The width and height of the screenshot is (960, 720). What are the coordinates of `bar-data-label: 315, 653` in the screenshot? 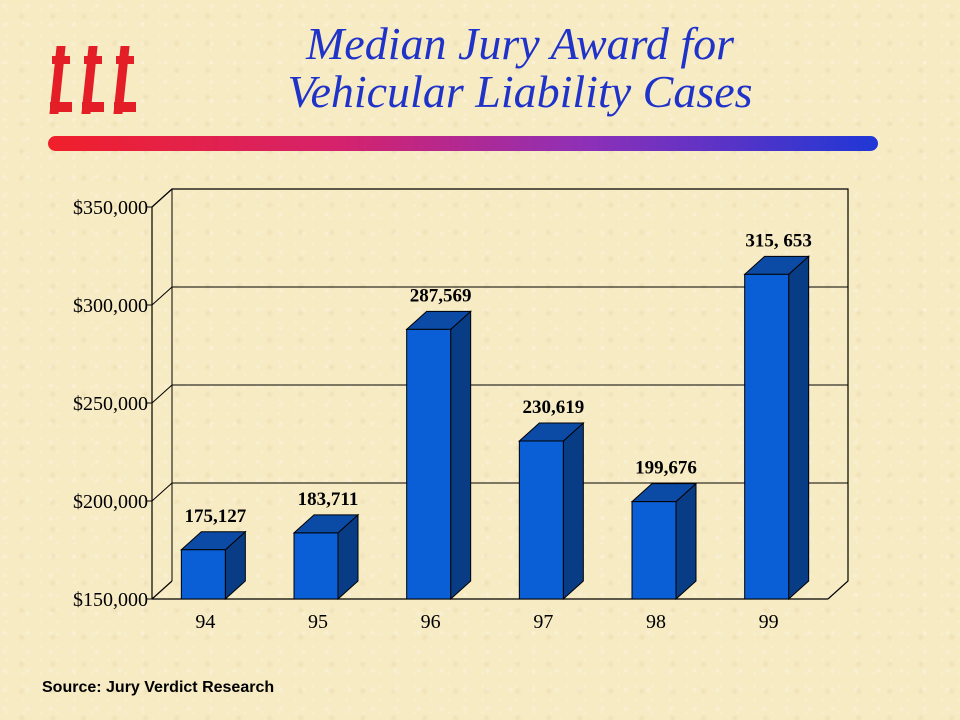 It's located at (778, 240).